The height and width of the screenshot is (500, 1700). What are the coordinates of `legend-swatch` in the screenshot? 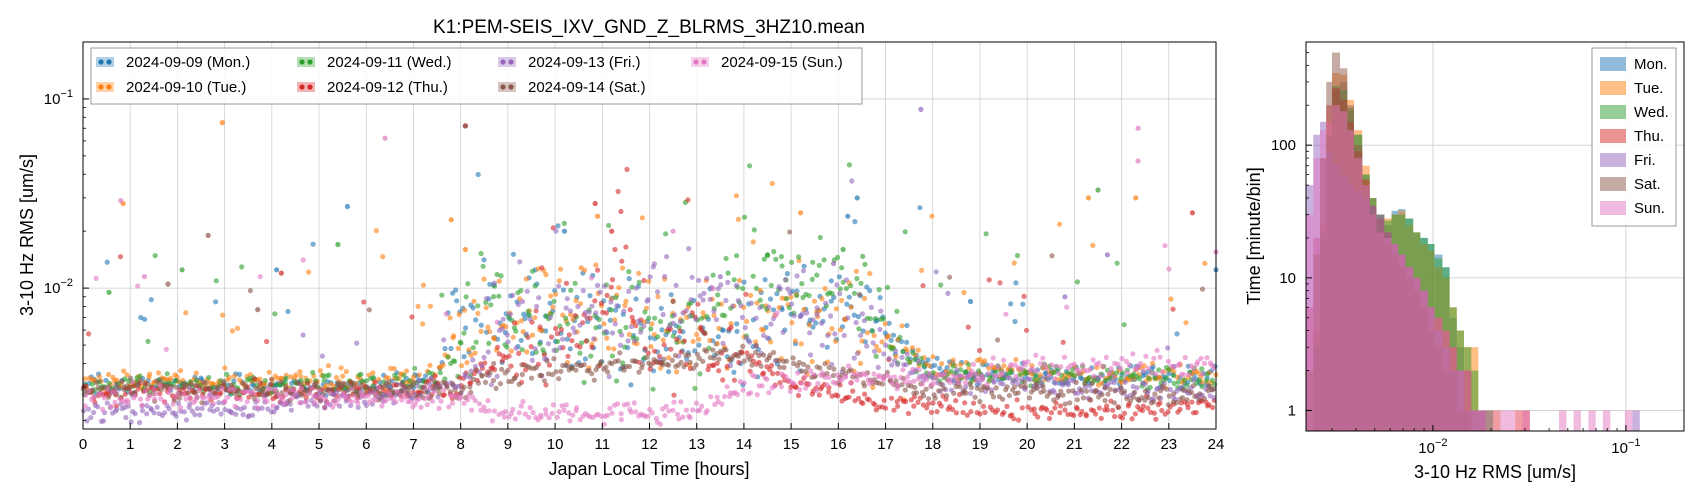 It's located at (507, 87).